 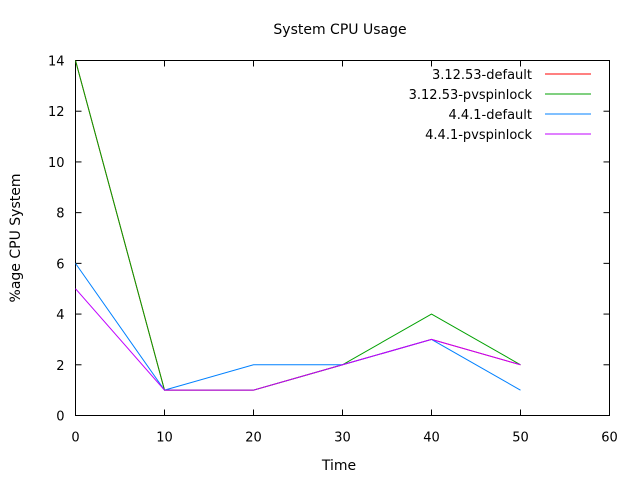 I want to click on x-tick-label: 10, so click(x=164, y=438).